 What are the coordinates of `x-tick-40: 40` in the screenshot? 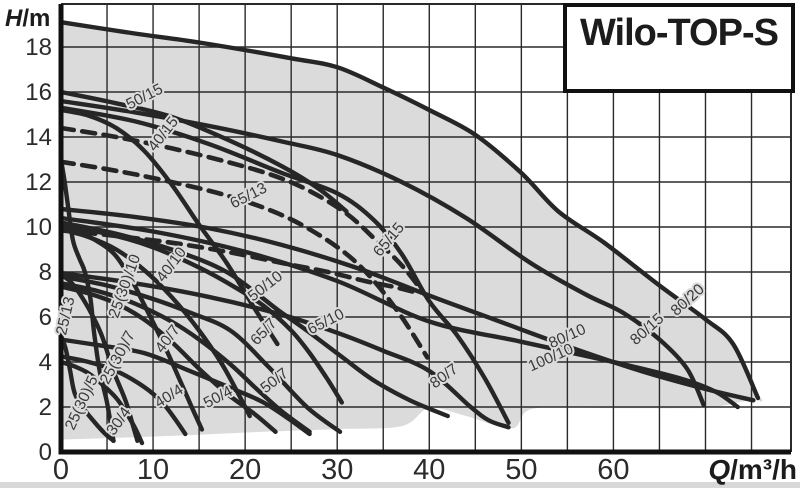 It's located at (429, 470).